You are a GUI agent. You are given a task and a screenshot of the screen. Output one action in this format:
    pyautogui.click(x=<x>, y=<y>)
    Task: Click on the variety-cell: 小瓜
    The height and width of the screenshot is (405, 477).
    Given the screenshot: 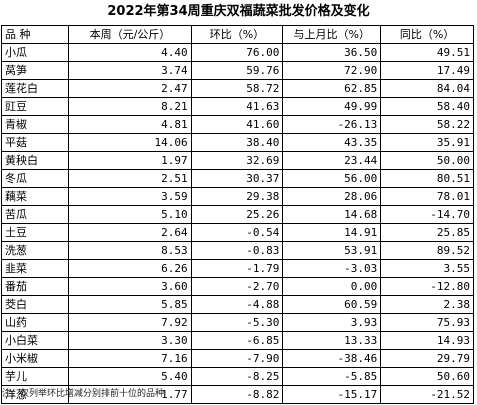 What is the action you would take?
    pyautogui.click(x=35, y=52)
    